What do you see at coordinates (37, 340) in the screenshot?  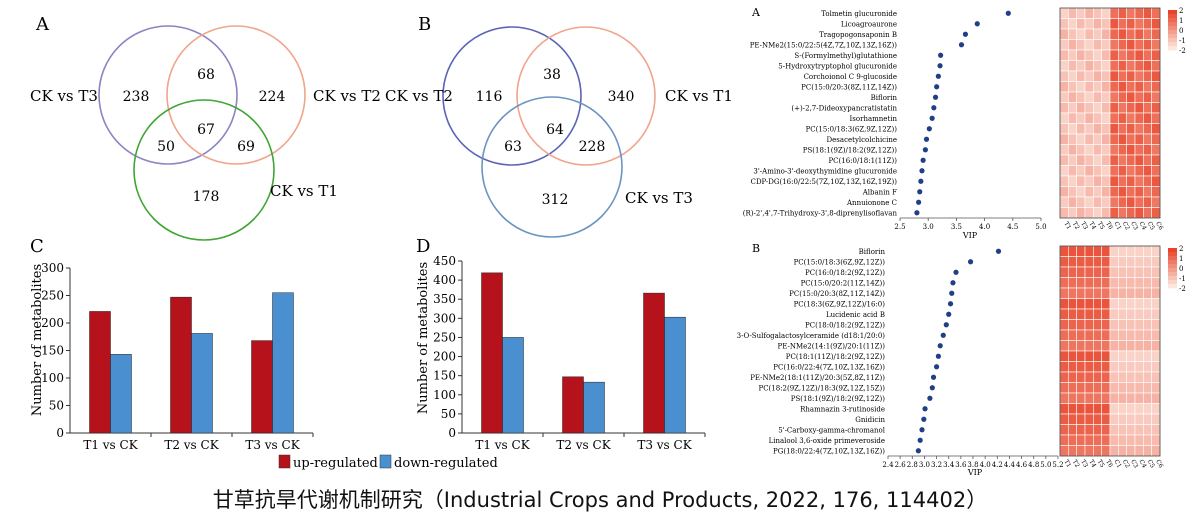 I see `bar-c-ylabel: Number of metabolites` at bounding box center [37, 340].